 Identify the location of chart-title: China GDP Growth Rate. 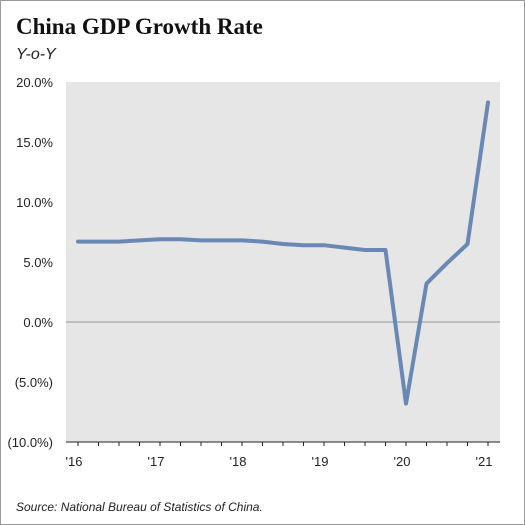
(139, 26).